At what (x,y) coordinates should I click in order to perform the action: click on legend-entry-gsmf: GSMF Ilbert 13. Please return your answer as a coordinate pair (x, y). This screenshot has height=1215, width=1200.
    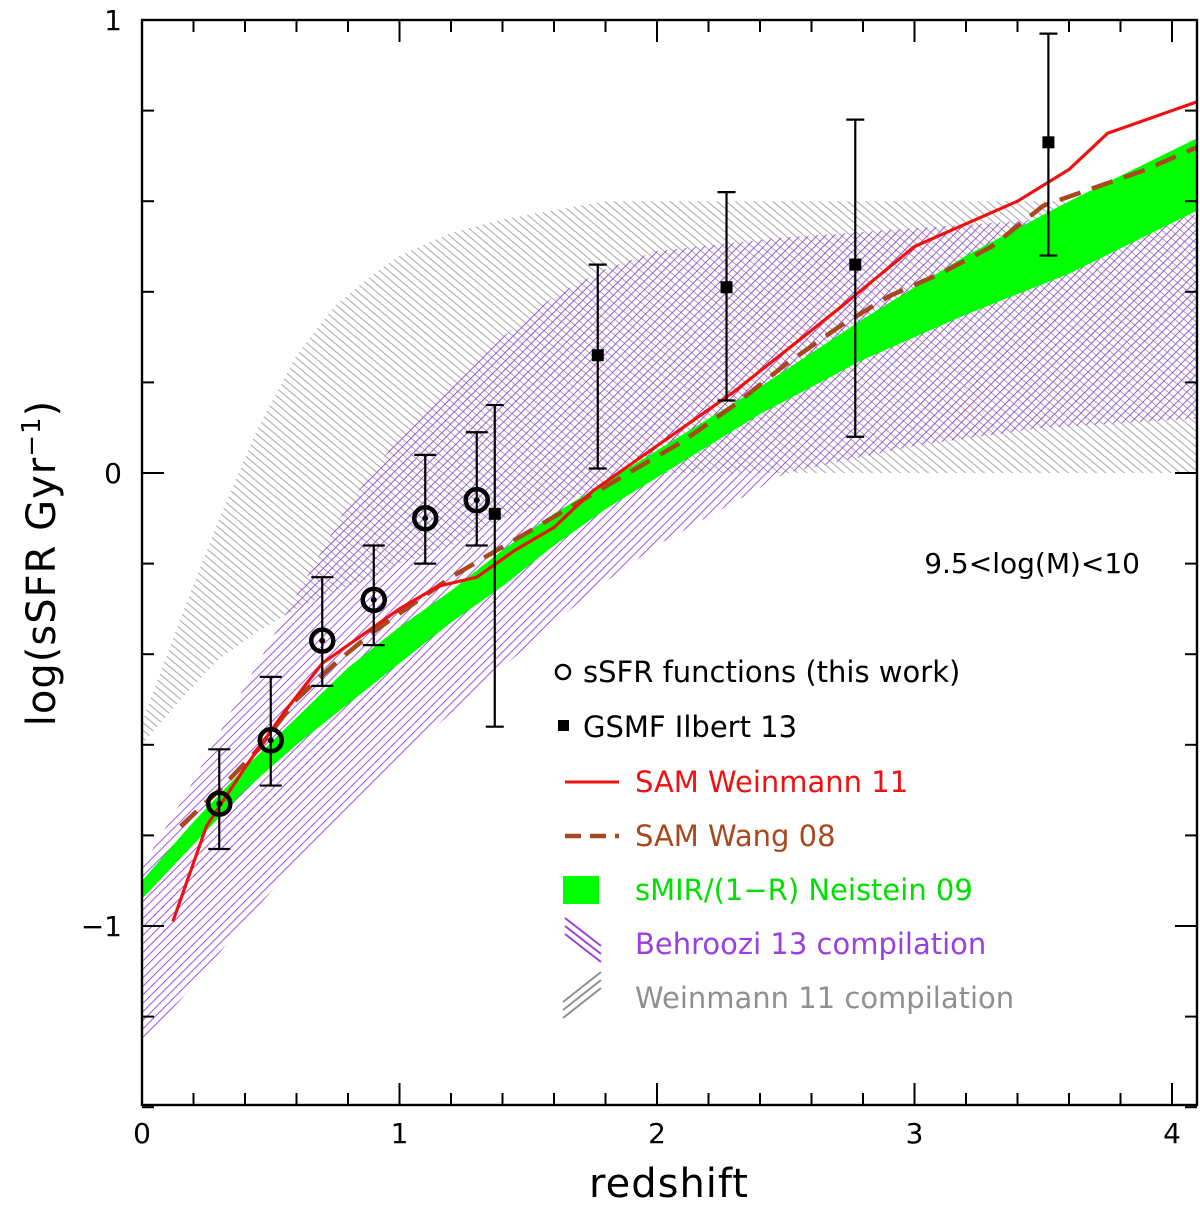
    Looking at the image, I should click on (677, 727).